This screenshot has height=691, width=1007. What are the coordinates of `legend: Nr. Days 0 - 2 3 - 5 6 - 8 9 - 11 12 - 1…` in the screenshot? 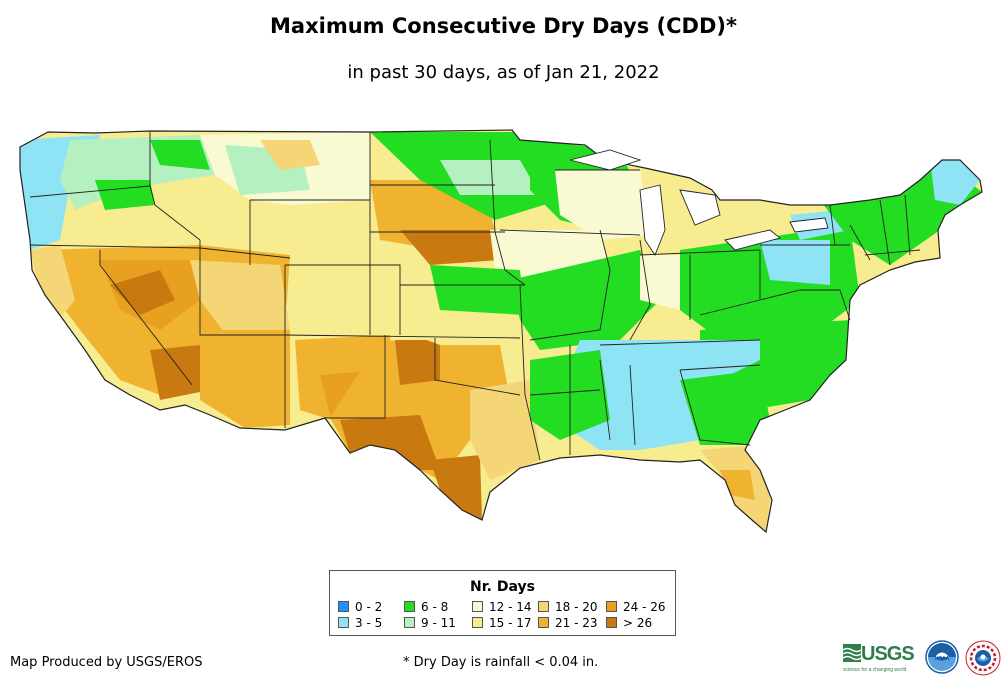 It's located at (502, 603).